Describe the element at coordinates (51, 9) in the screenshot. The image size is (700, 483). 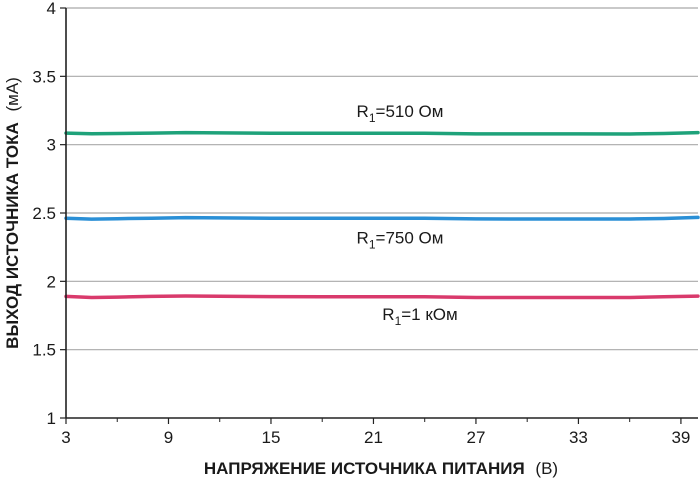
I see `y-tick-label: 4` at that location.